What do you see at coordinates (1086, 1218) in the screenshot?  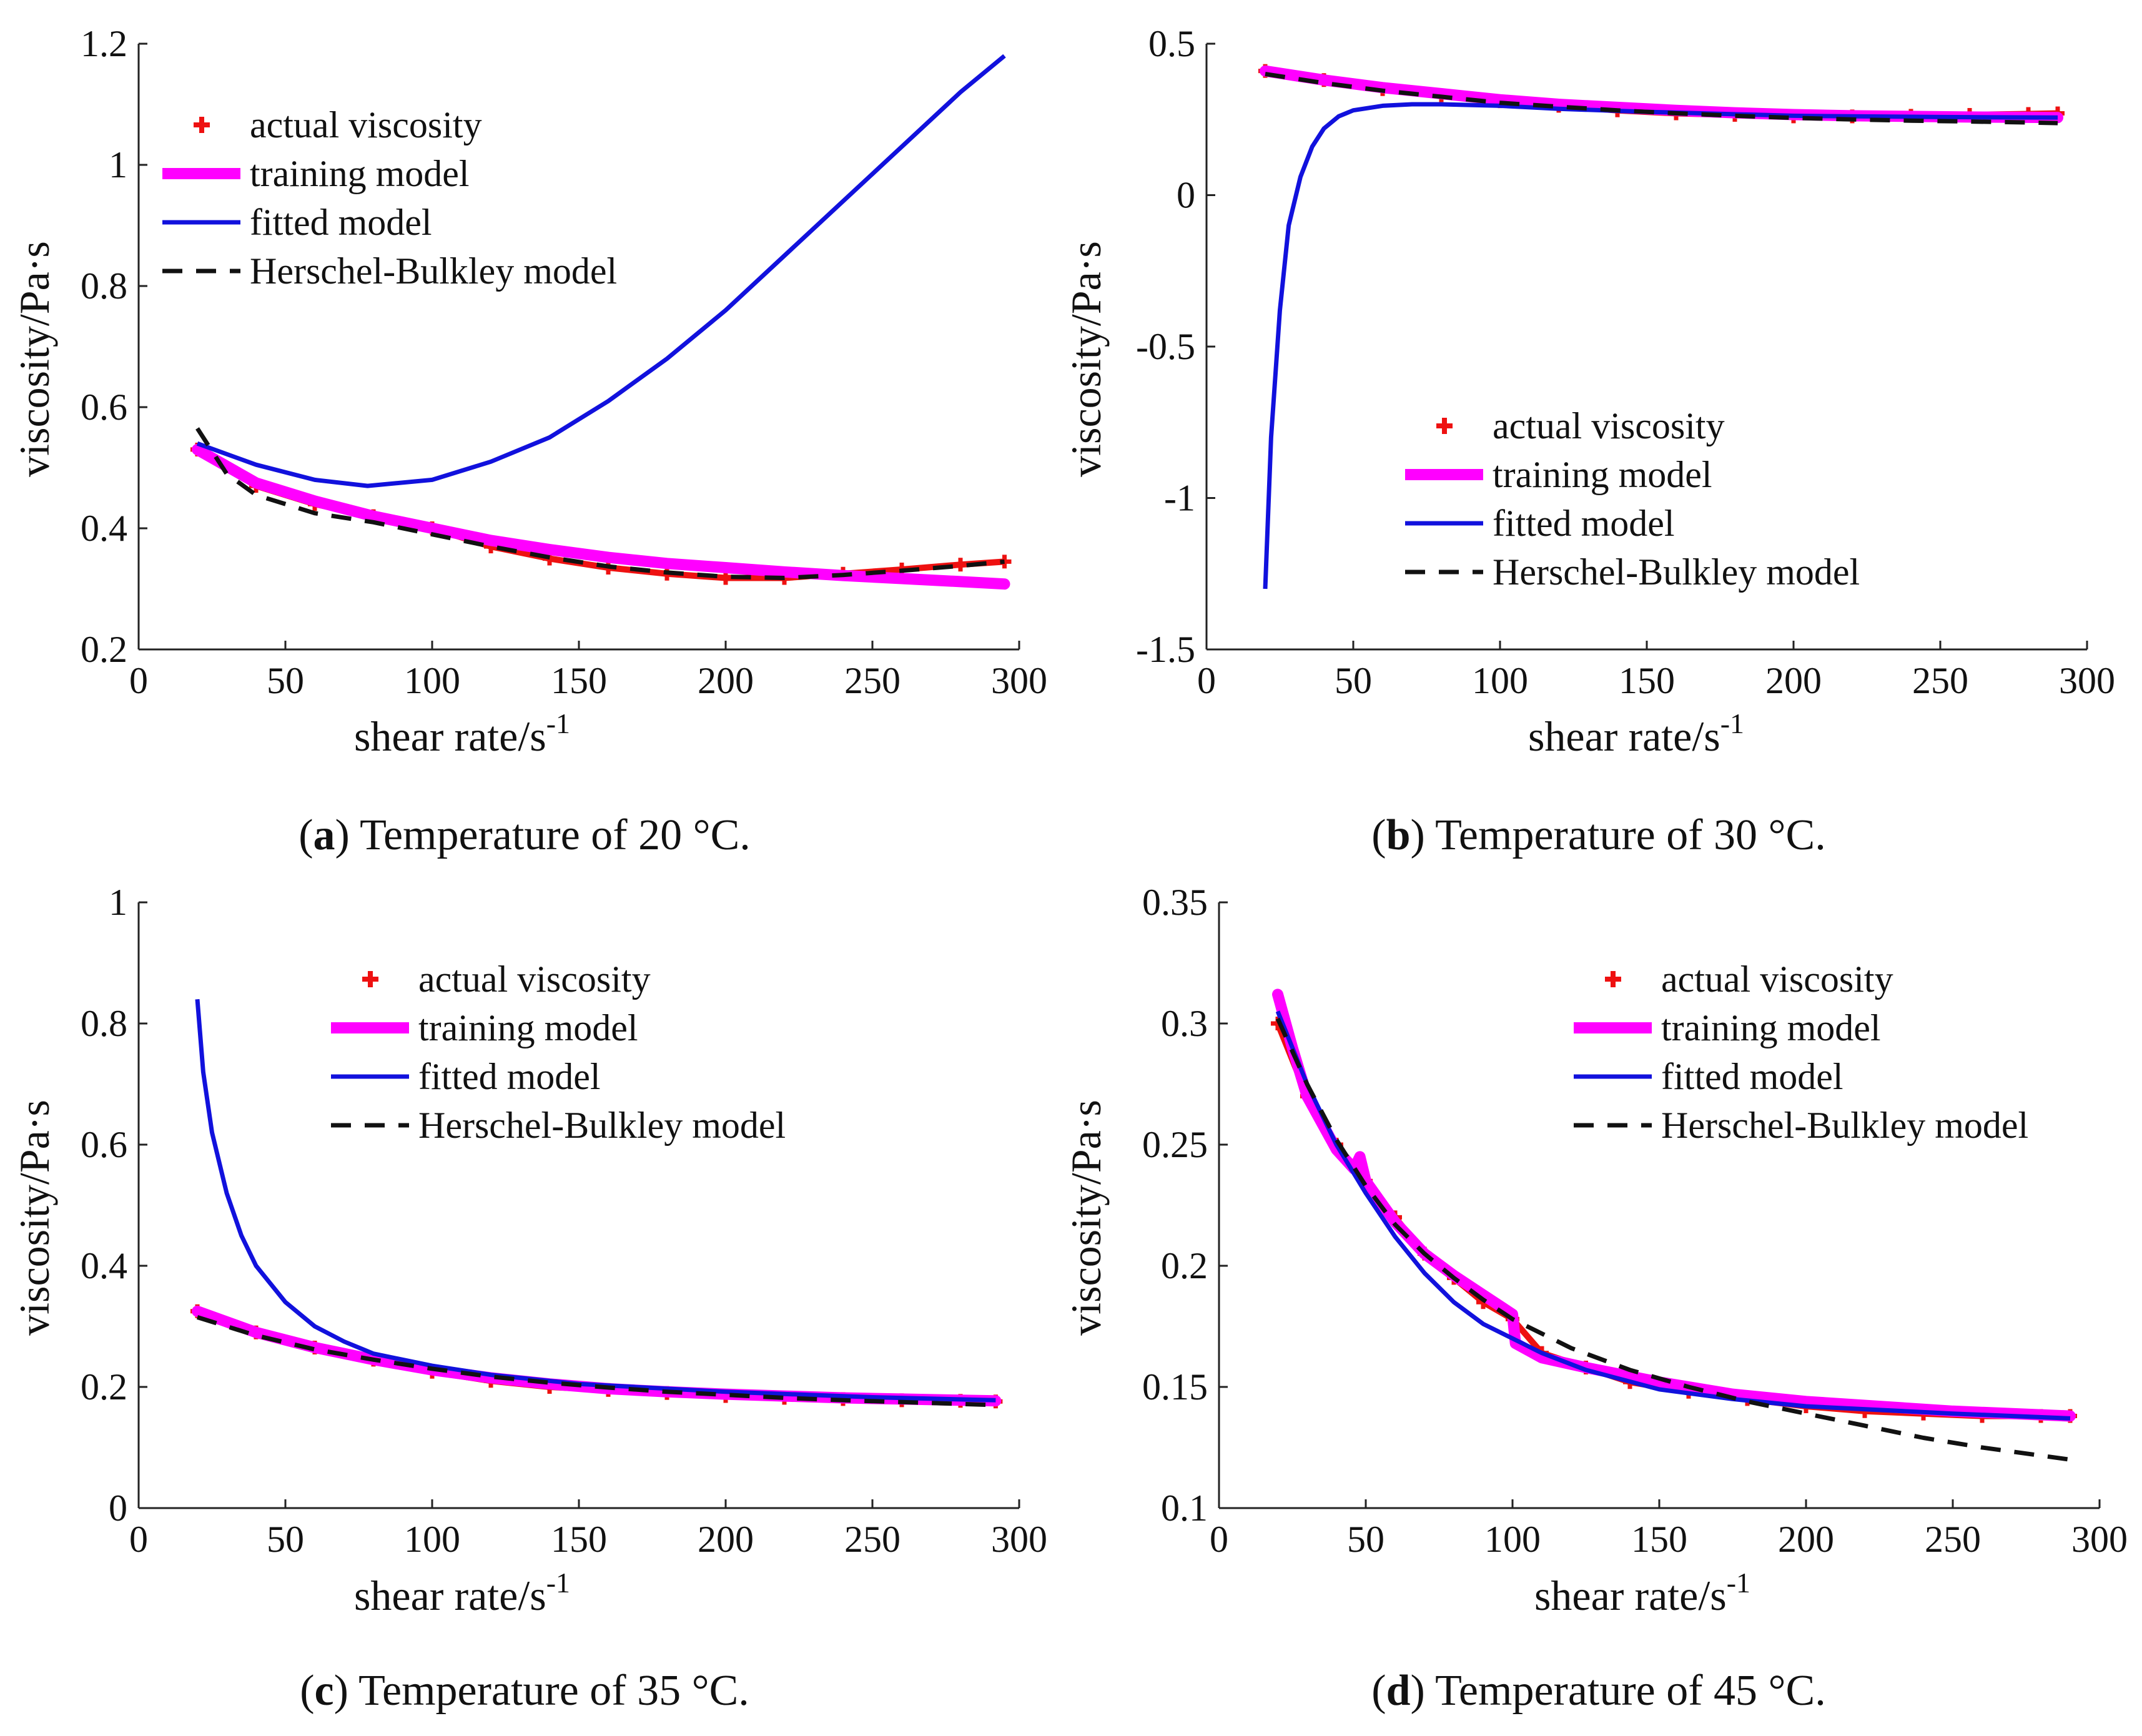 I see `panel-d-ylabel: viscosity/Pa·s` at bounding box center [1086, 1218].